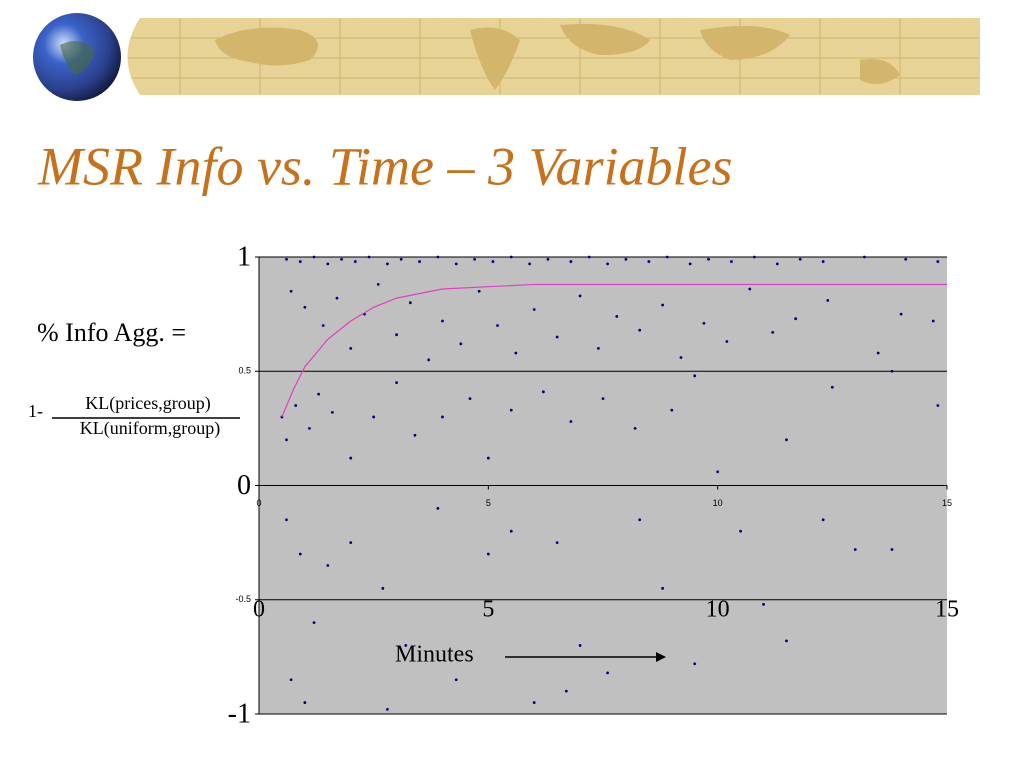  What do you see at coordinates (244, 485) in the screenshot?
I see `y-tick-label: 0` at bounding box center [244, 485].